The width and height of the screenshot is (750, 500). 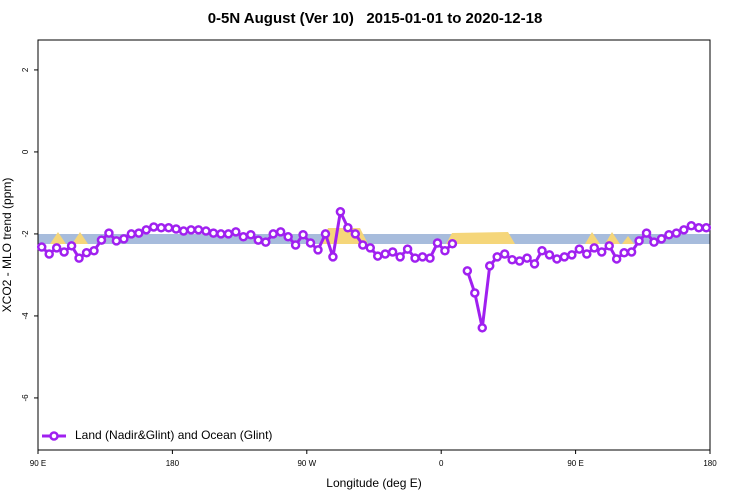 What do you see at coordinates (306, 463) in the screenshot?
I see `x-tick-label: 90 W` at bounding box center [306, 463].